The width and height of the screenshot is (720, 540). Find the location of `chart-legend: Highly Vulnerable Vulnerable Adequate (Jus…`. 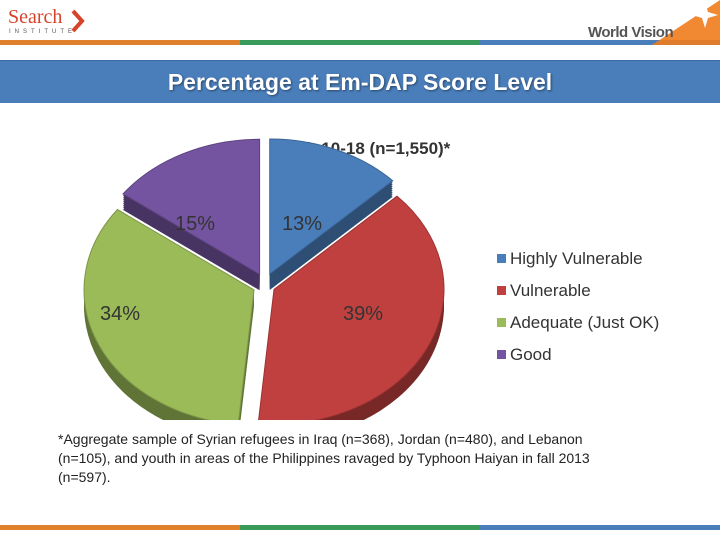

chart-legend: Highly Vulnerable Vulnerable Adequate (Jus… is located at coordinates (578, 306).